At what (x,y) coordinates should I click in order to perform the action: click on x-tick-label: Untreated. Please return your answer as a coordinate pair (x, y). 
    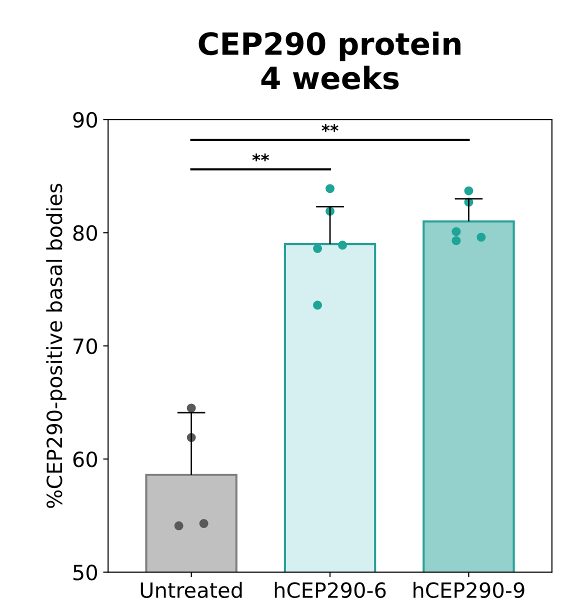
    Looking at the image, I should click on (191, 590).